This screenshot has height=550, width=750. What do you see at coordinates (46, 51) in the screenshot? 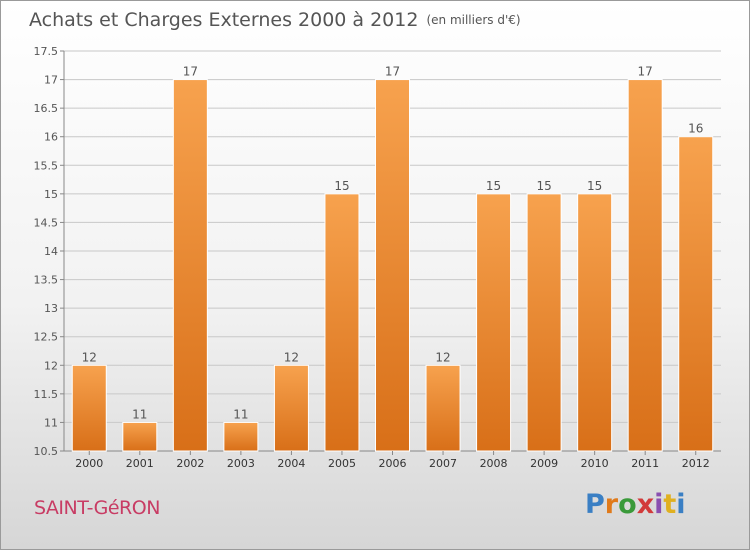
I see `y-tick-label: 17.5` at bounding box center [46, 51].